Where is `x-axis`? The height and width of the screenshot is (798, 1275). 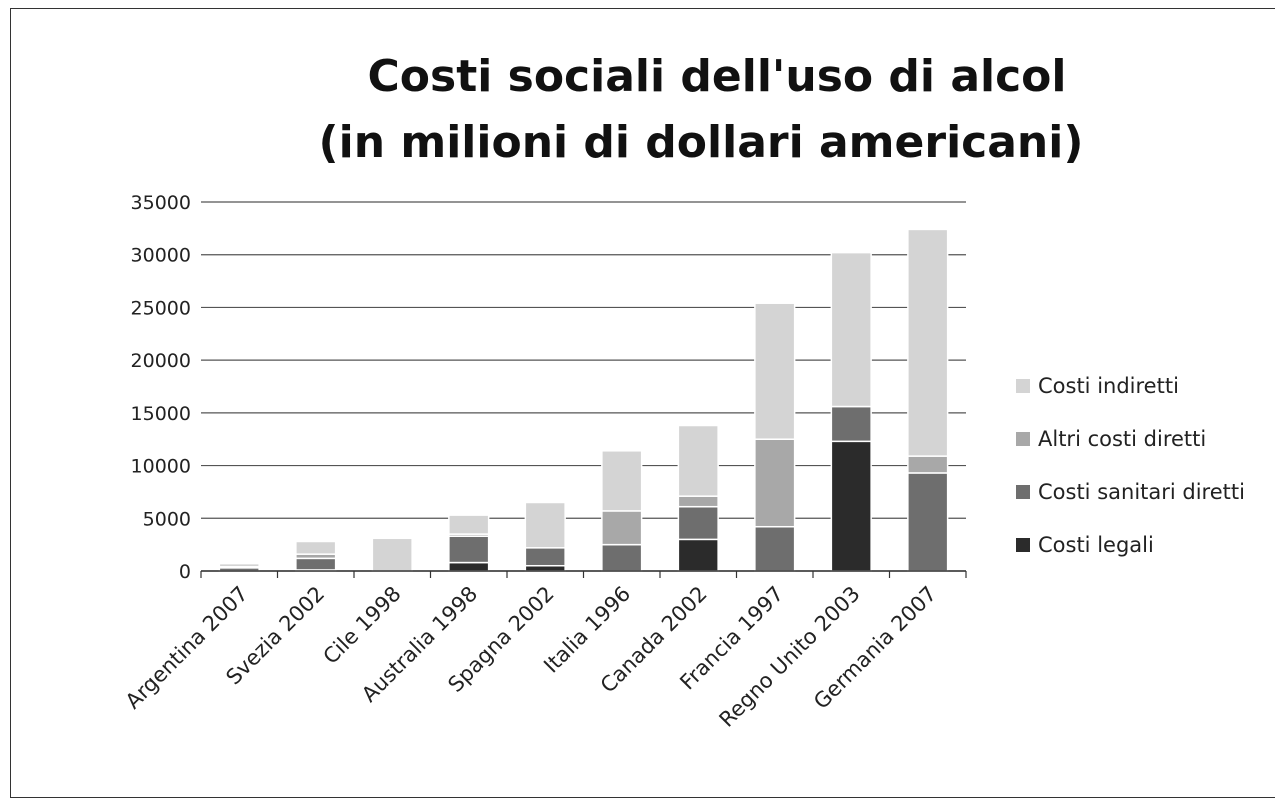 x-axis is located at coordinates (583, 574).